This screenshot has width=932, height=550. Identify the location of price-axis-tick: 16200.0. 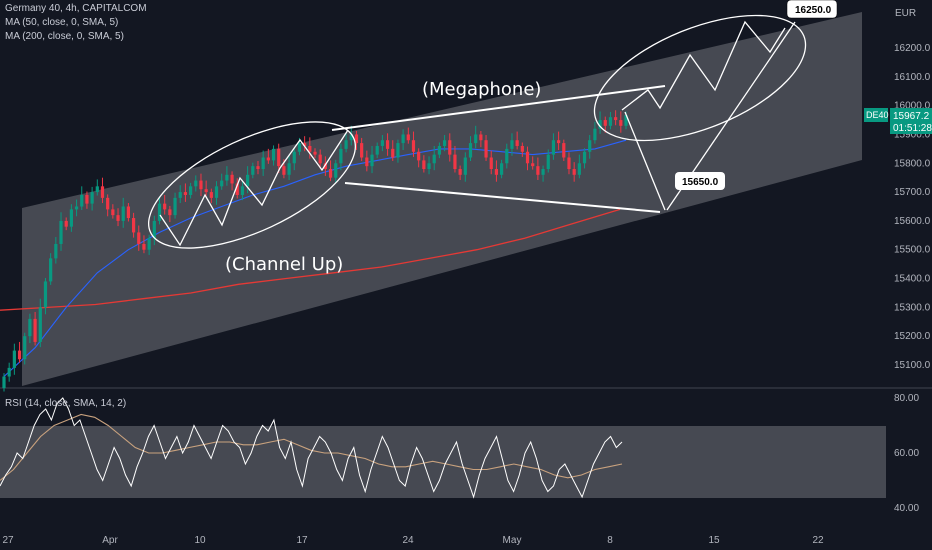
(912, 48).